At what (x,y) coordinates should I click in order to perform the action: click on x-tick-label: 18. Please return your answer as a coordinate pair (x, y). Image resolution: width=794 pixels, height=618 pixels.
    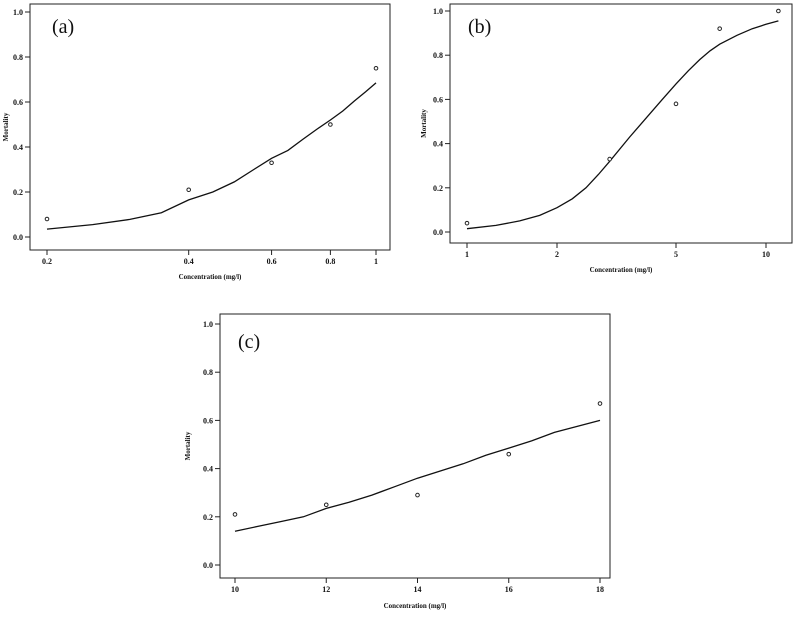
    Looking at the image, I should click on (600, 589).